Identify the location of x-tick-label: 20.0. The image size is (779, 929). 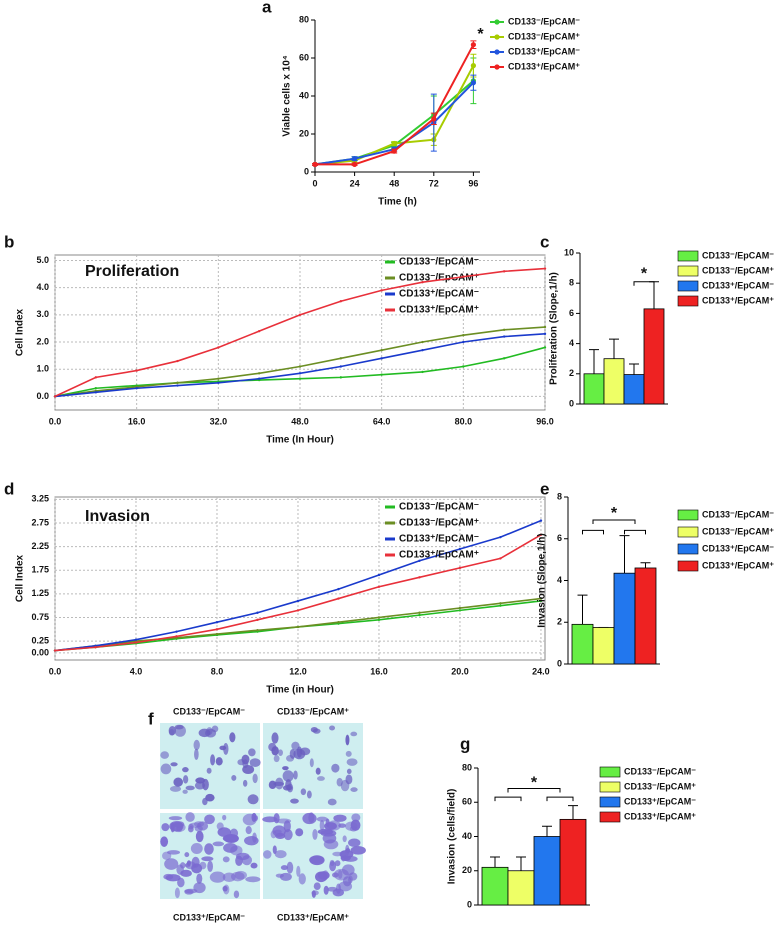
(460, 671).